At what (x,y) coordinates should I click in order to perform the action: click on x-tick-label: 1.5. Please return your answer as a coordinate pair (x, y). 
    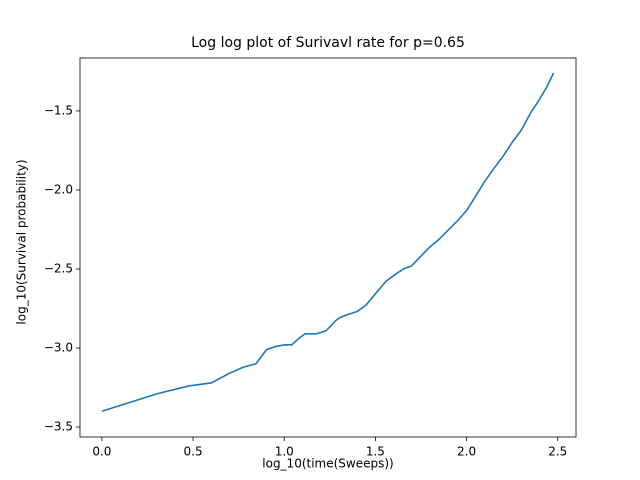
    Looking at the image, I should click on (375, 452).